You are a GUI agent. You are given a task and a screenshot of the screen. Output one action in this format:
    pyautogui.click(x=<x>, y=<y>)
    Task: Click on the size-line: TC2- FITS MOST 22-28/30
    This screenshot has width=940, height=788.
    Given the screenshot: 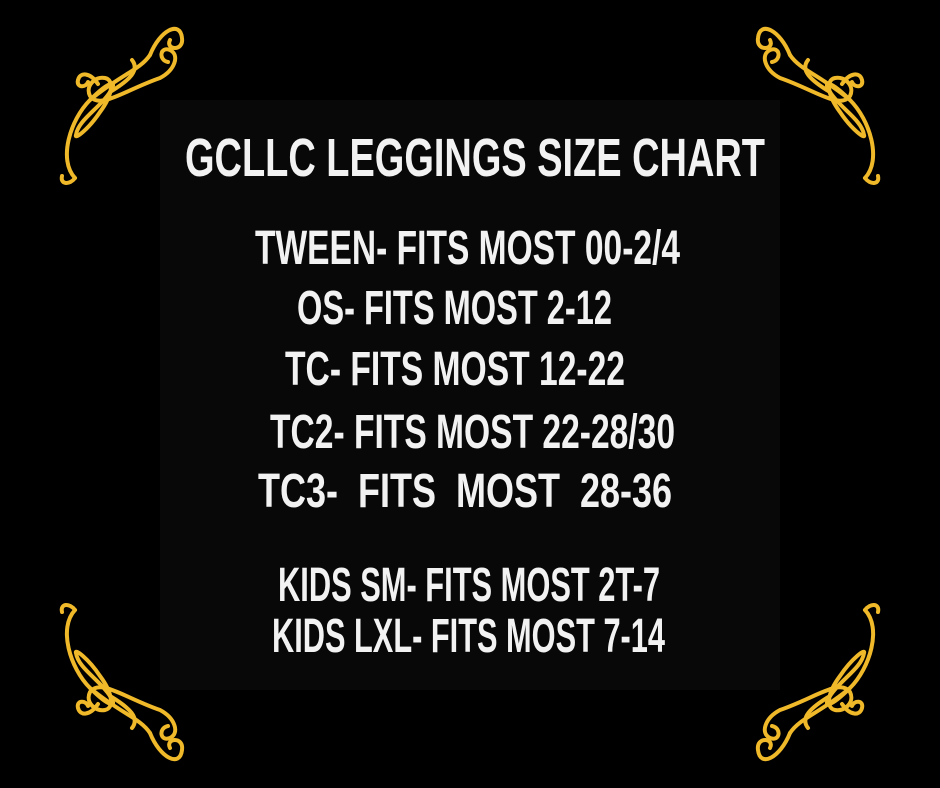 What is the action you would take?
    pyautogui.click(x=472, y=432)
    